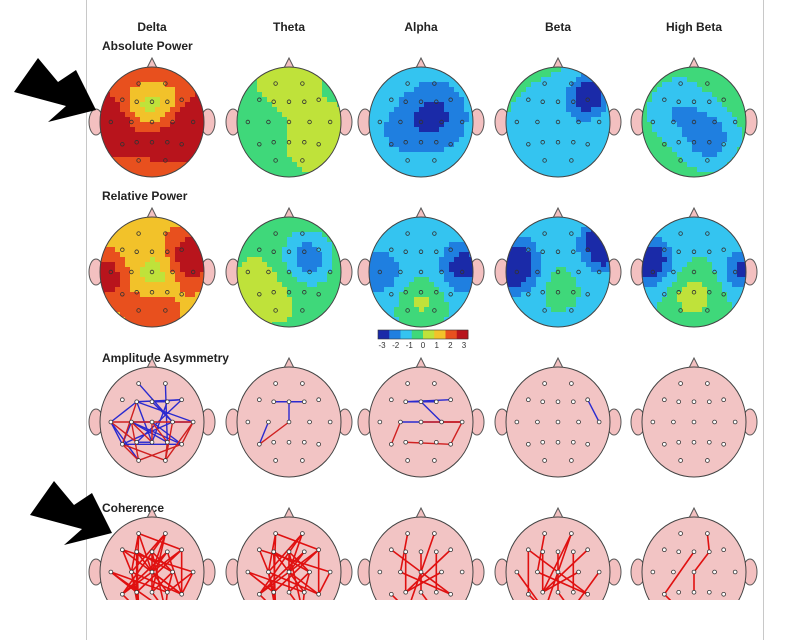 The height and width of the screenshot is (640, 800). I want to click on electrode, so click(302, 461).